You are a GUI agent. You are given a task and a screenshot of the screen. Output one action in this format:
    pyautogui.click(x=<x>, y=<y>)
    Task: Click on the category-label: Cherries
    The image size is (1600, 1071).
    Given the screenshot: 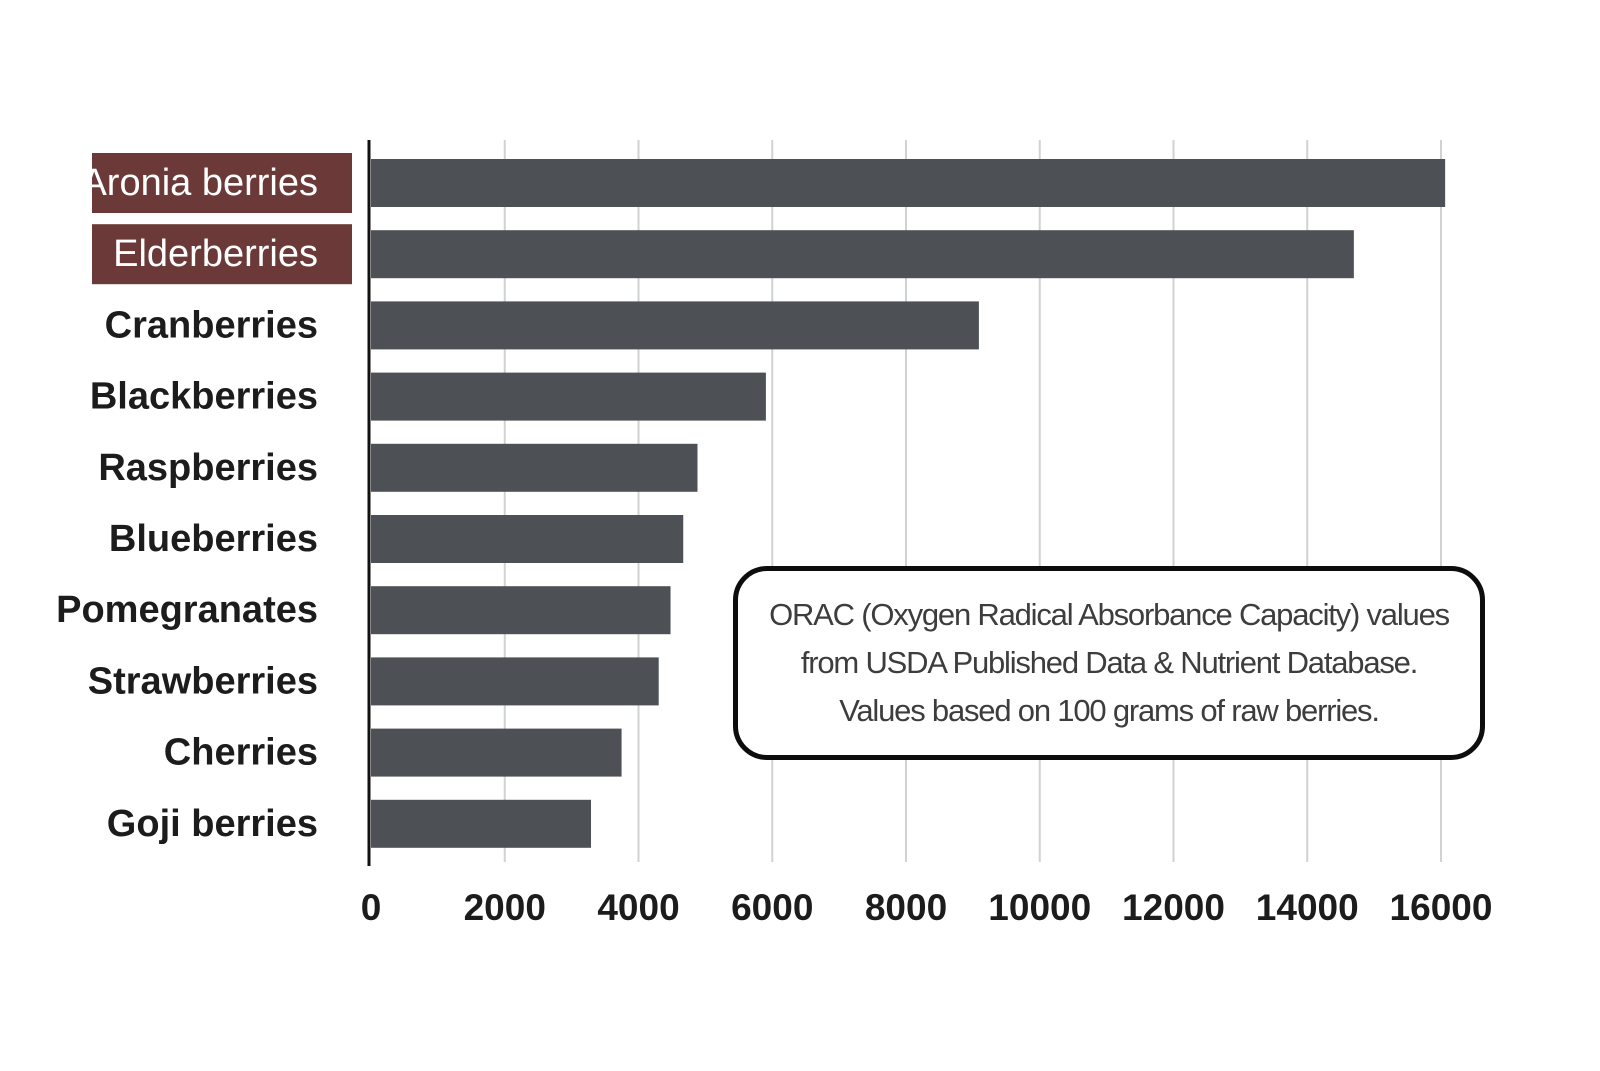 What is the action you would take?
    pyautogui.click(x=241, y=753)
    